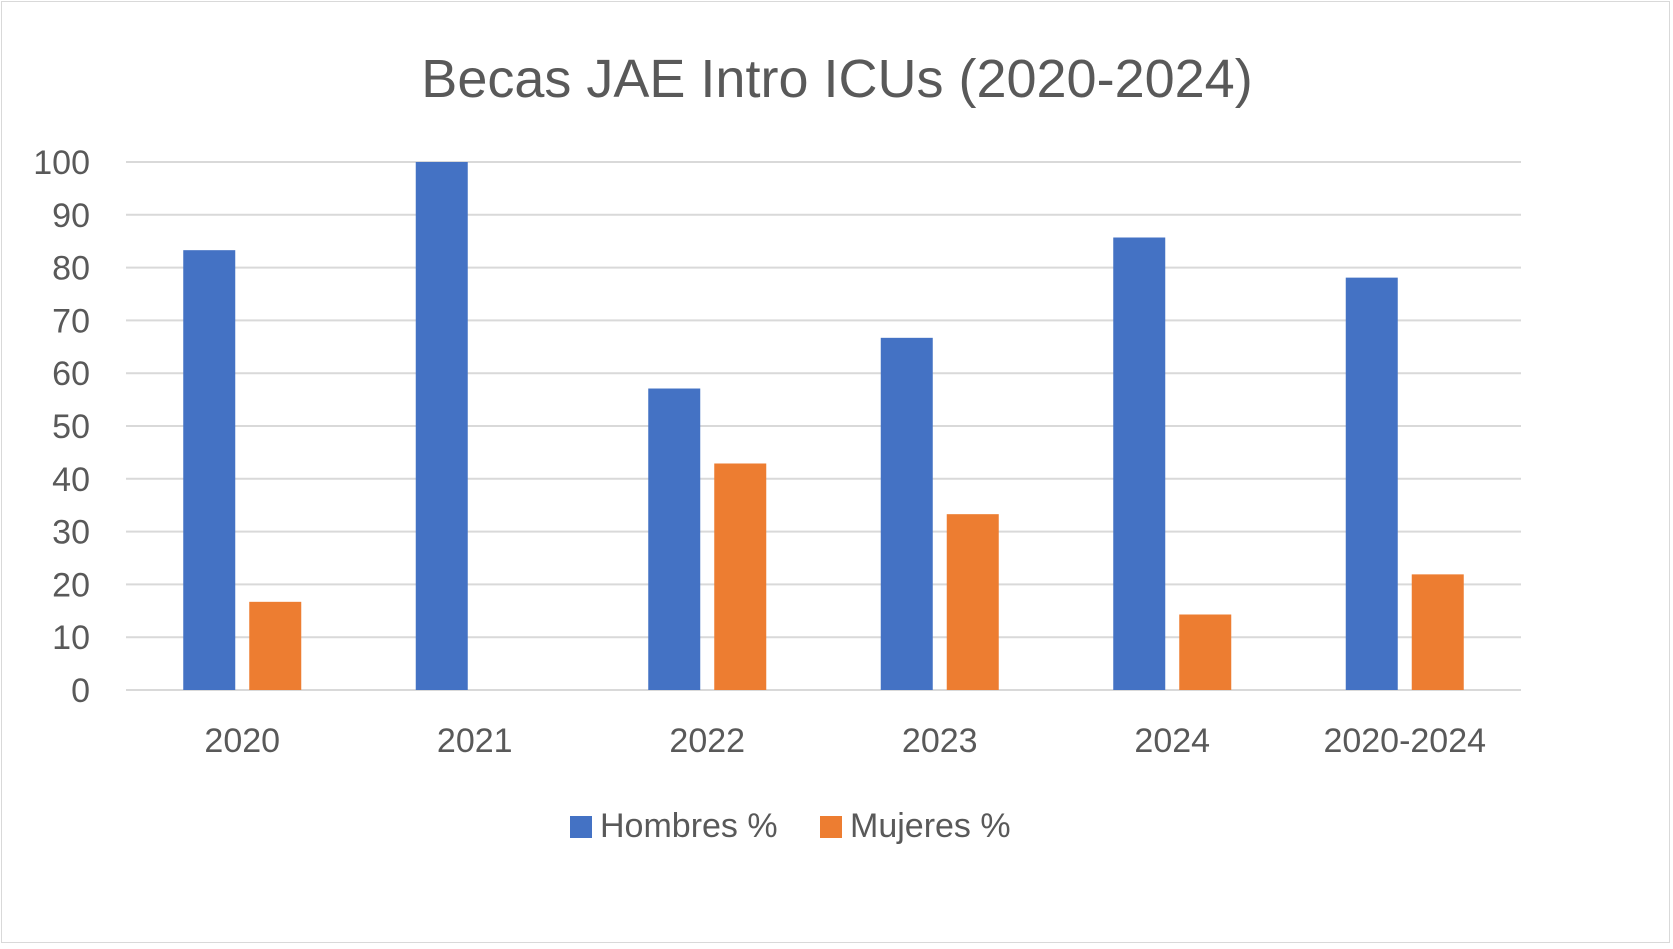 This screenshot has width=1673, height=949. Describe the element at coordinates (674, 539) in the screenshot. I see `bar-hombres-2022` at that location.